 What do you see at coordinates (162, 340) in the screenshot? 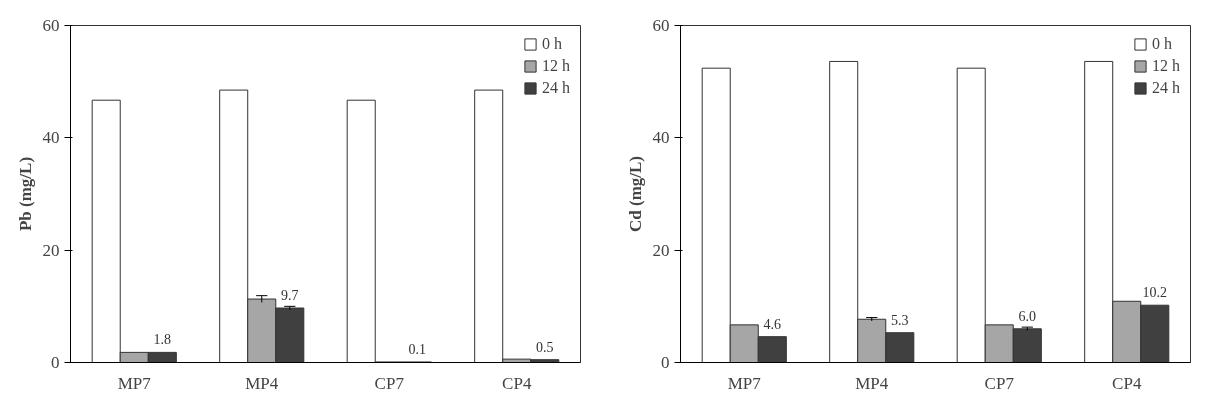
I see `data-label: 1.8` at bounding box center [162, 340].